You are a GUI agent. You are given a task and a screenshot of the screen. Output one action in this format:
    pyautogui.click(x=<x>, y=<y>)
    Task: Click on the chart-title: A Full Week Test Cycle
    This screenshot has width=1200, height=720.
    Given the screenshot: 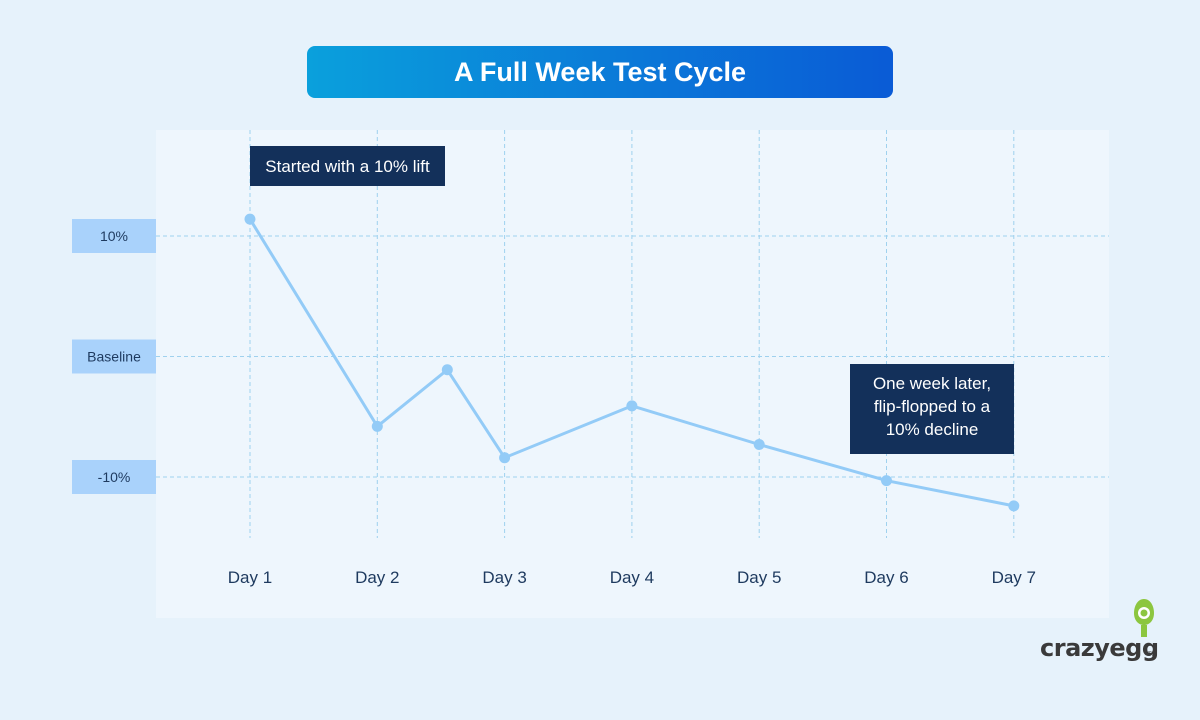 What is the action you would take?
    pyautogui.click(x=600, y=71)
    